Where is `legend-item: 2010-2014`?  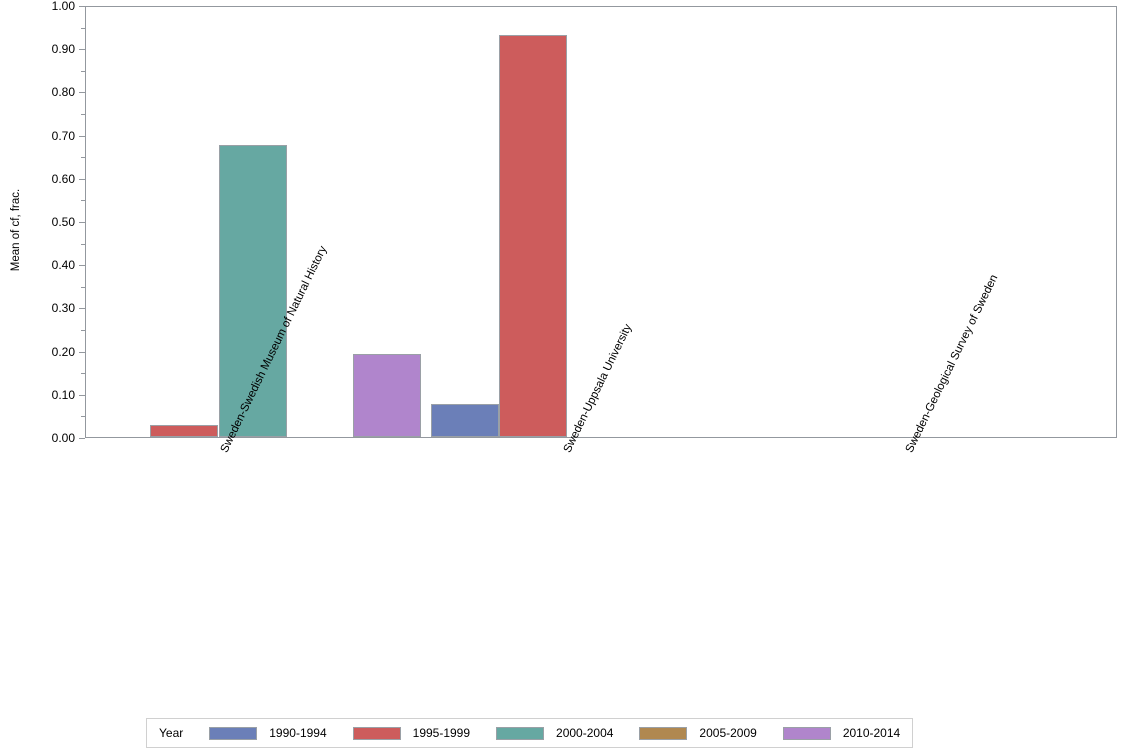
legend-item: 2010-2014 is located at coordinates (841, 733).